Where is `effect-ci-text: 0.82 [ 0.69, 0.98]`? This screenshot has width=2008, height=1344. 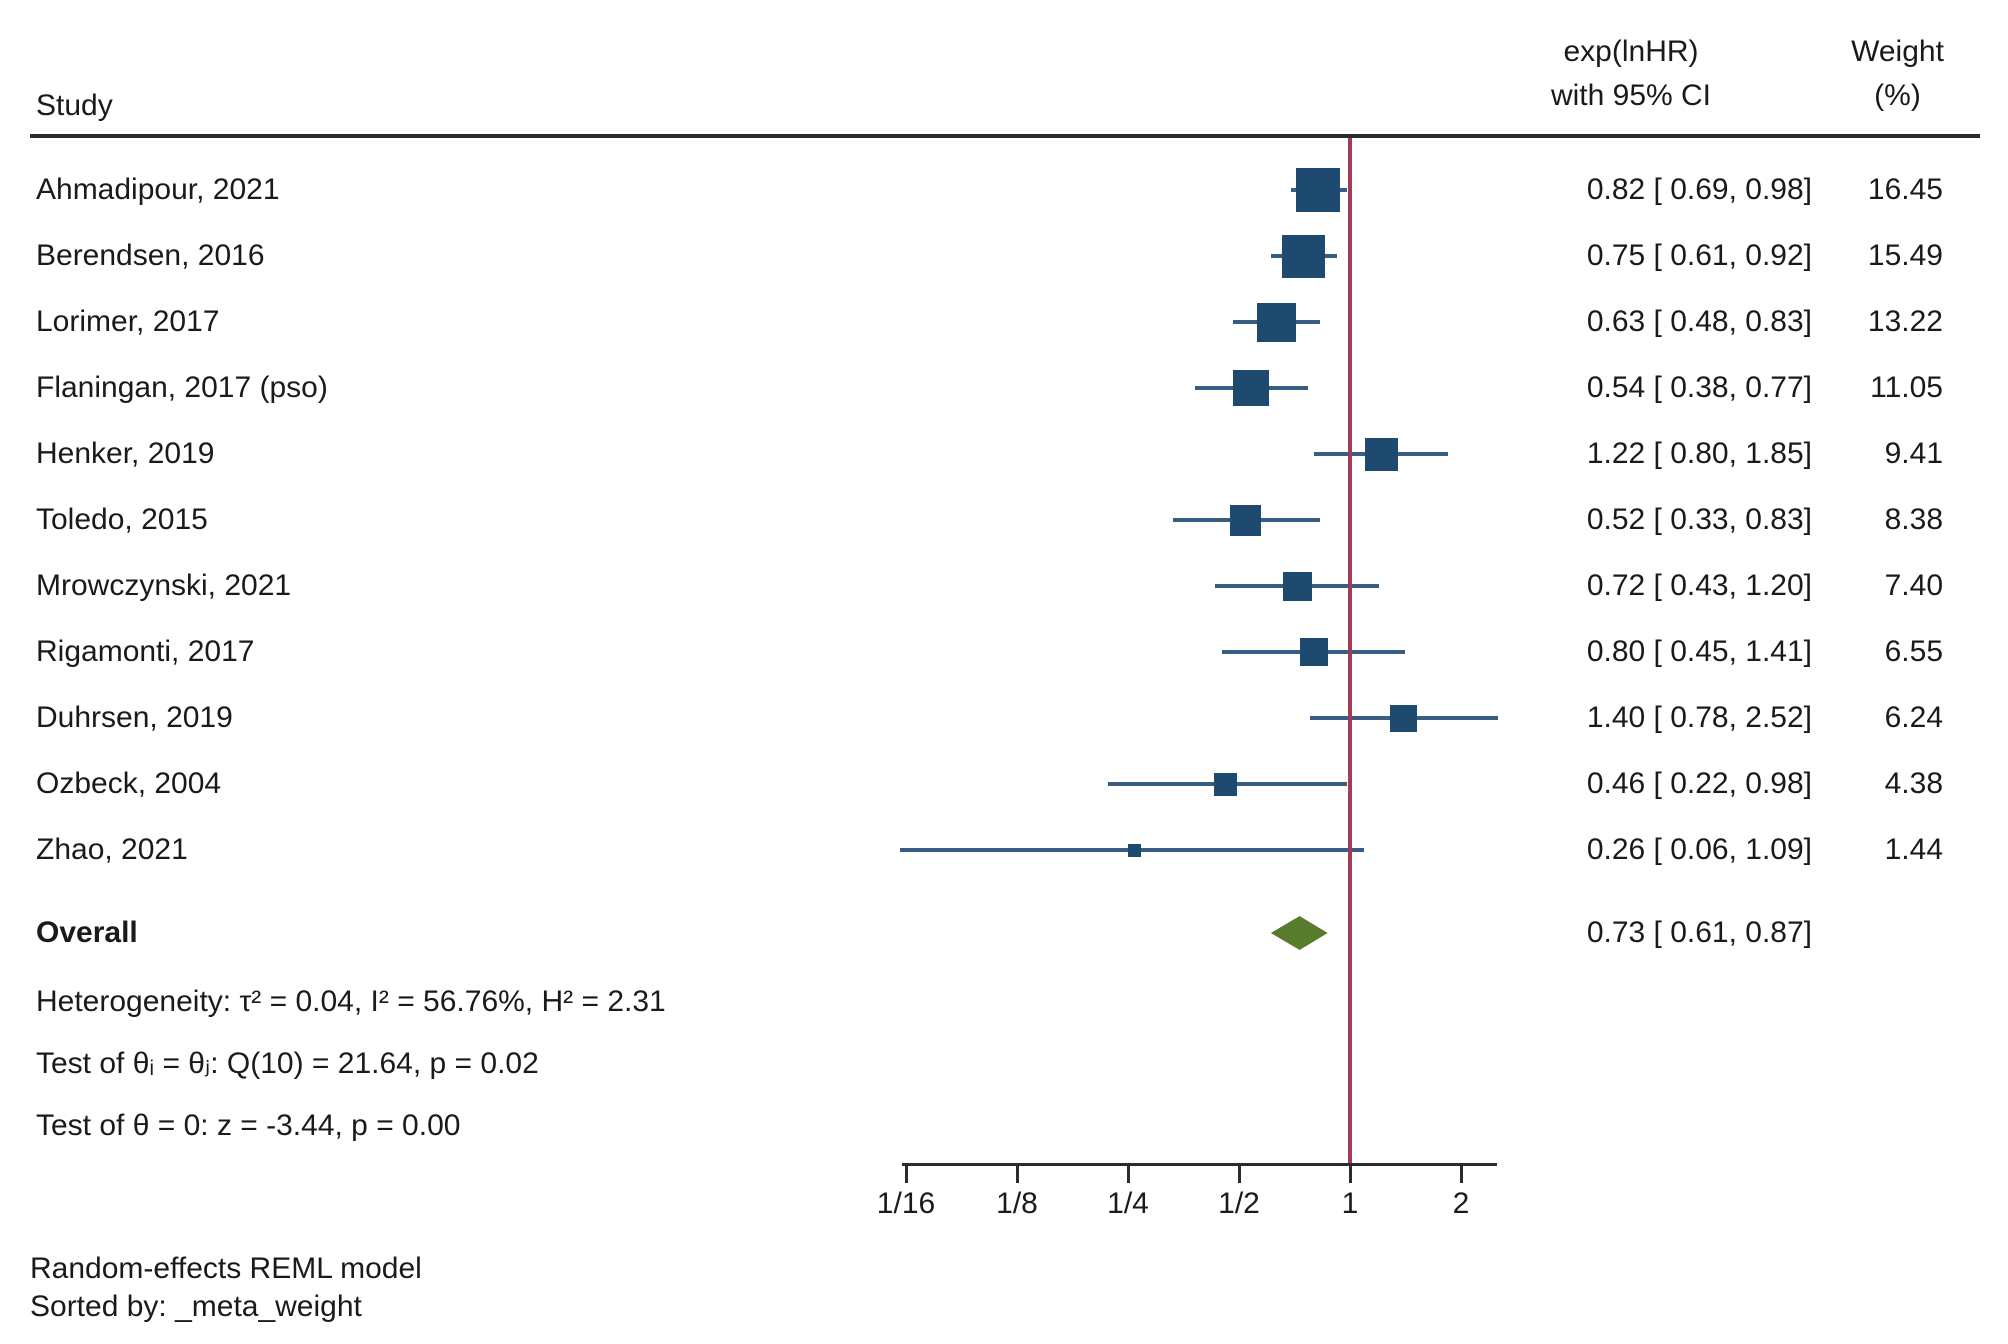 effect-ci-text: 0.82 [ 0.69, 0.98] is located at coordinates (1699, 189).